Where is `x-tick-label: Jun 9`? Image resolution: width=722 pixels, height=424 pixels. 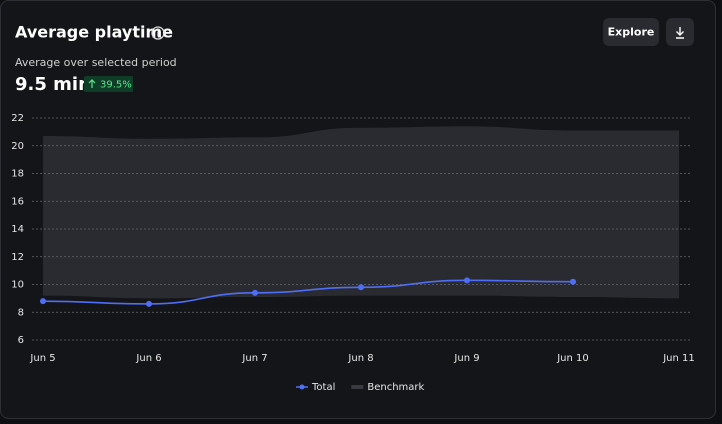 x-tick-label: Jun 9 is located at coordinates (466, 358).